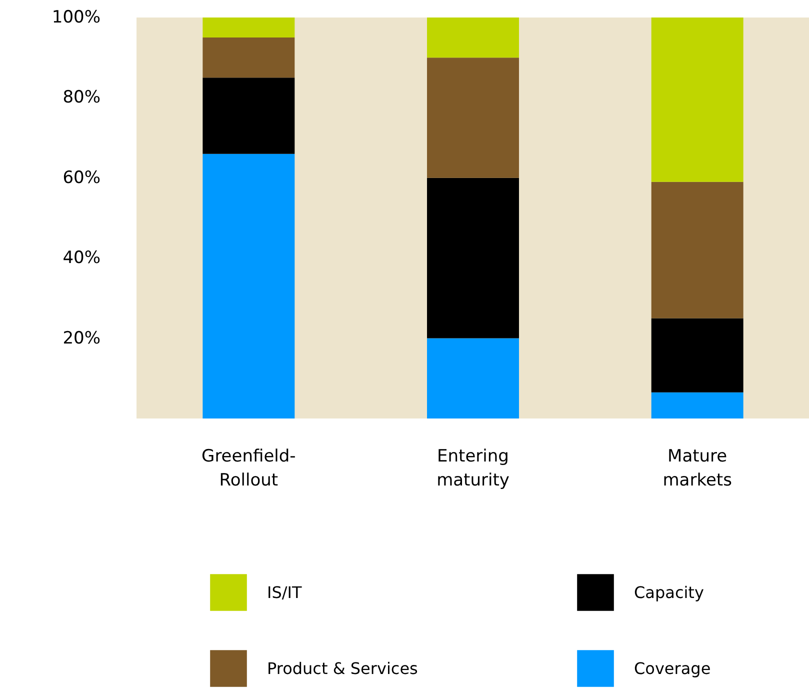  I want to click on legend-label: IS/IT, so click(284, 592).